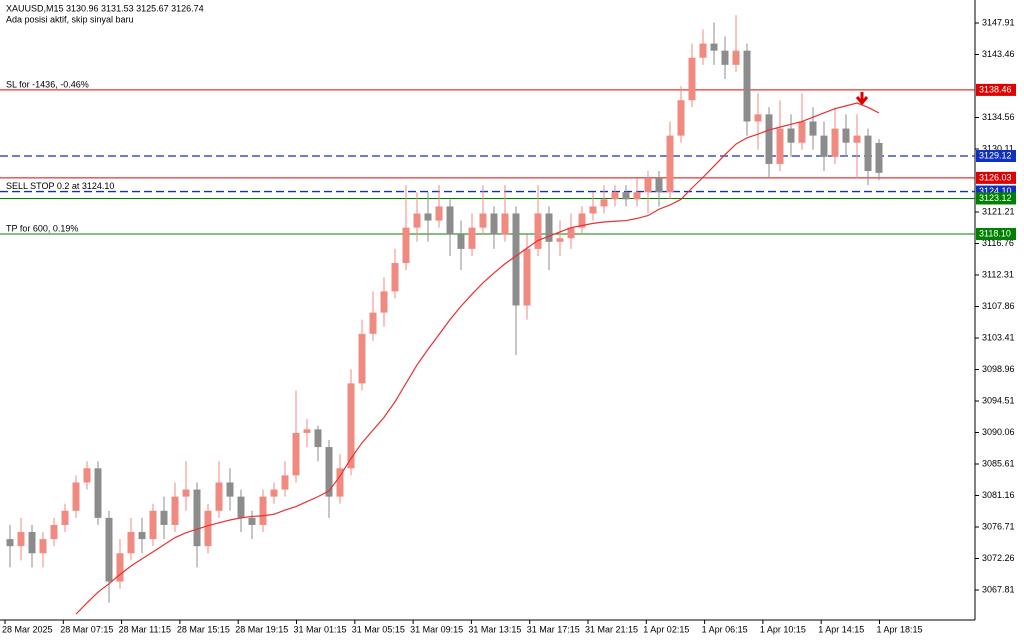 Image resolution: width=1024 pixels, height=640 pixels. I want to click on x-tick-label: 1 Apr 02:15, so click(666, 629).